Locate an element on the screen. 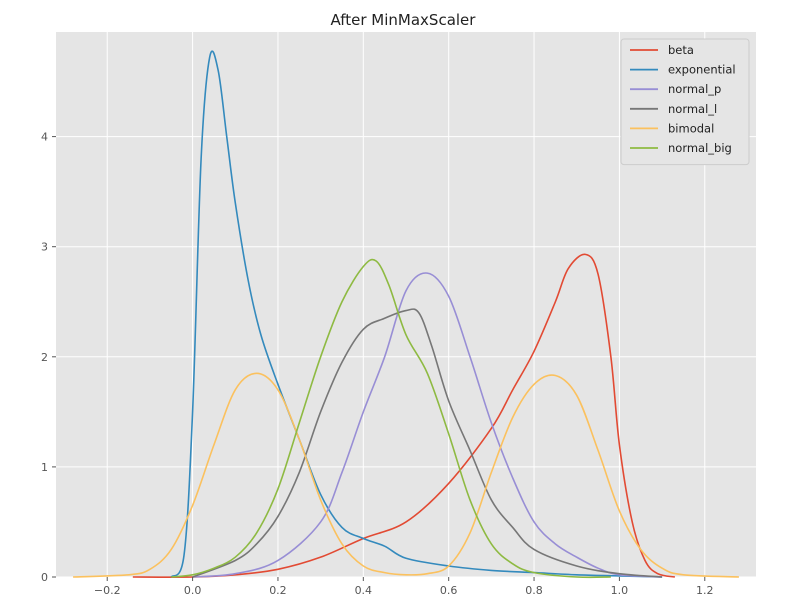 This screenshot has width=785, height=615. x-tick-label: −0.2 is located at coordinates (107, 590).